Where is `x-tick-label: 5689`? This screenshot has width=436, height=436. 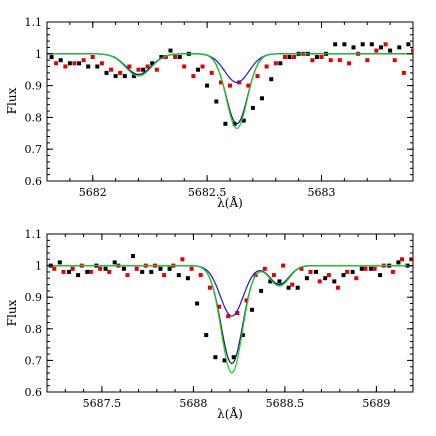
x-tick-label: 5689 is located at coordinates (376, 403).